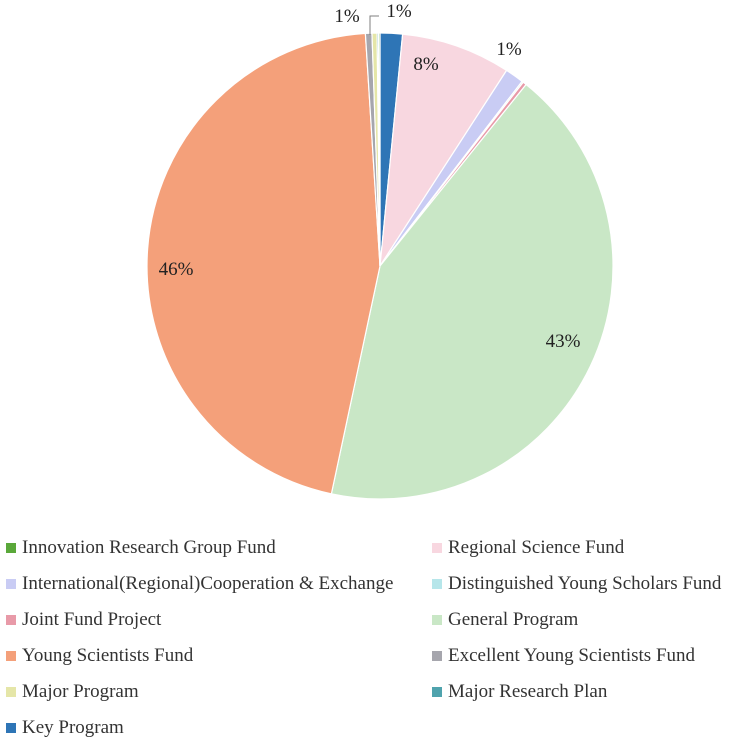 The height and width of the screenshot is (745, 750). Describe the element at coordinates (426, 64) in the screenshot. I see `data-label-regional-science-fund: 8%` at that location.